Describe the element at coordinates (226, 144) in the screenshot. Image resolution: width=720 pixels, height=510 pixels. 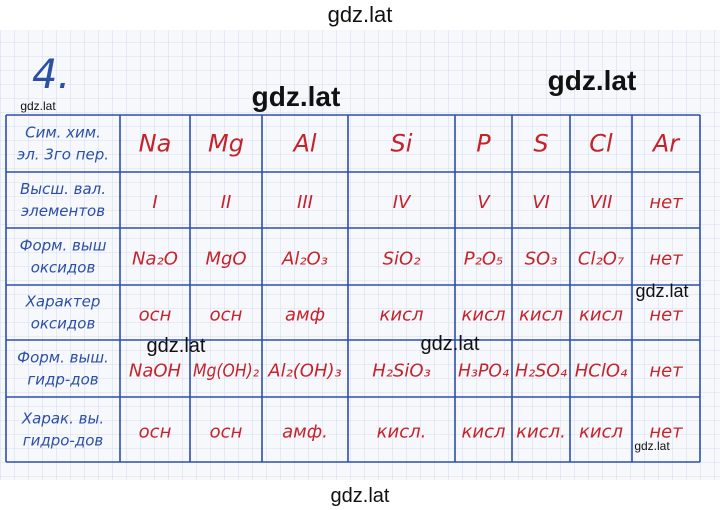
I see `table-cell: Mg` at that location.